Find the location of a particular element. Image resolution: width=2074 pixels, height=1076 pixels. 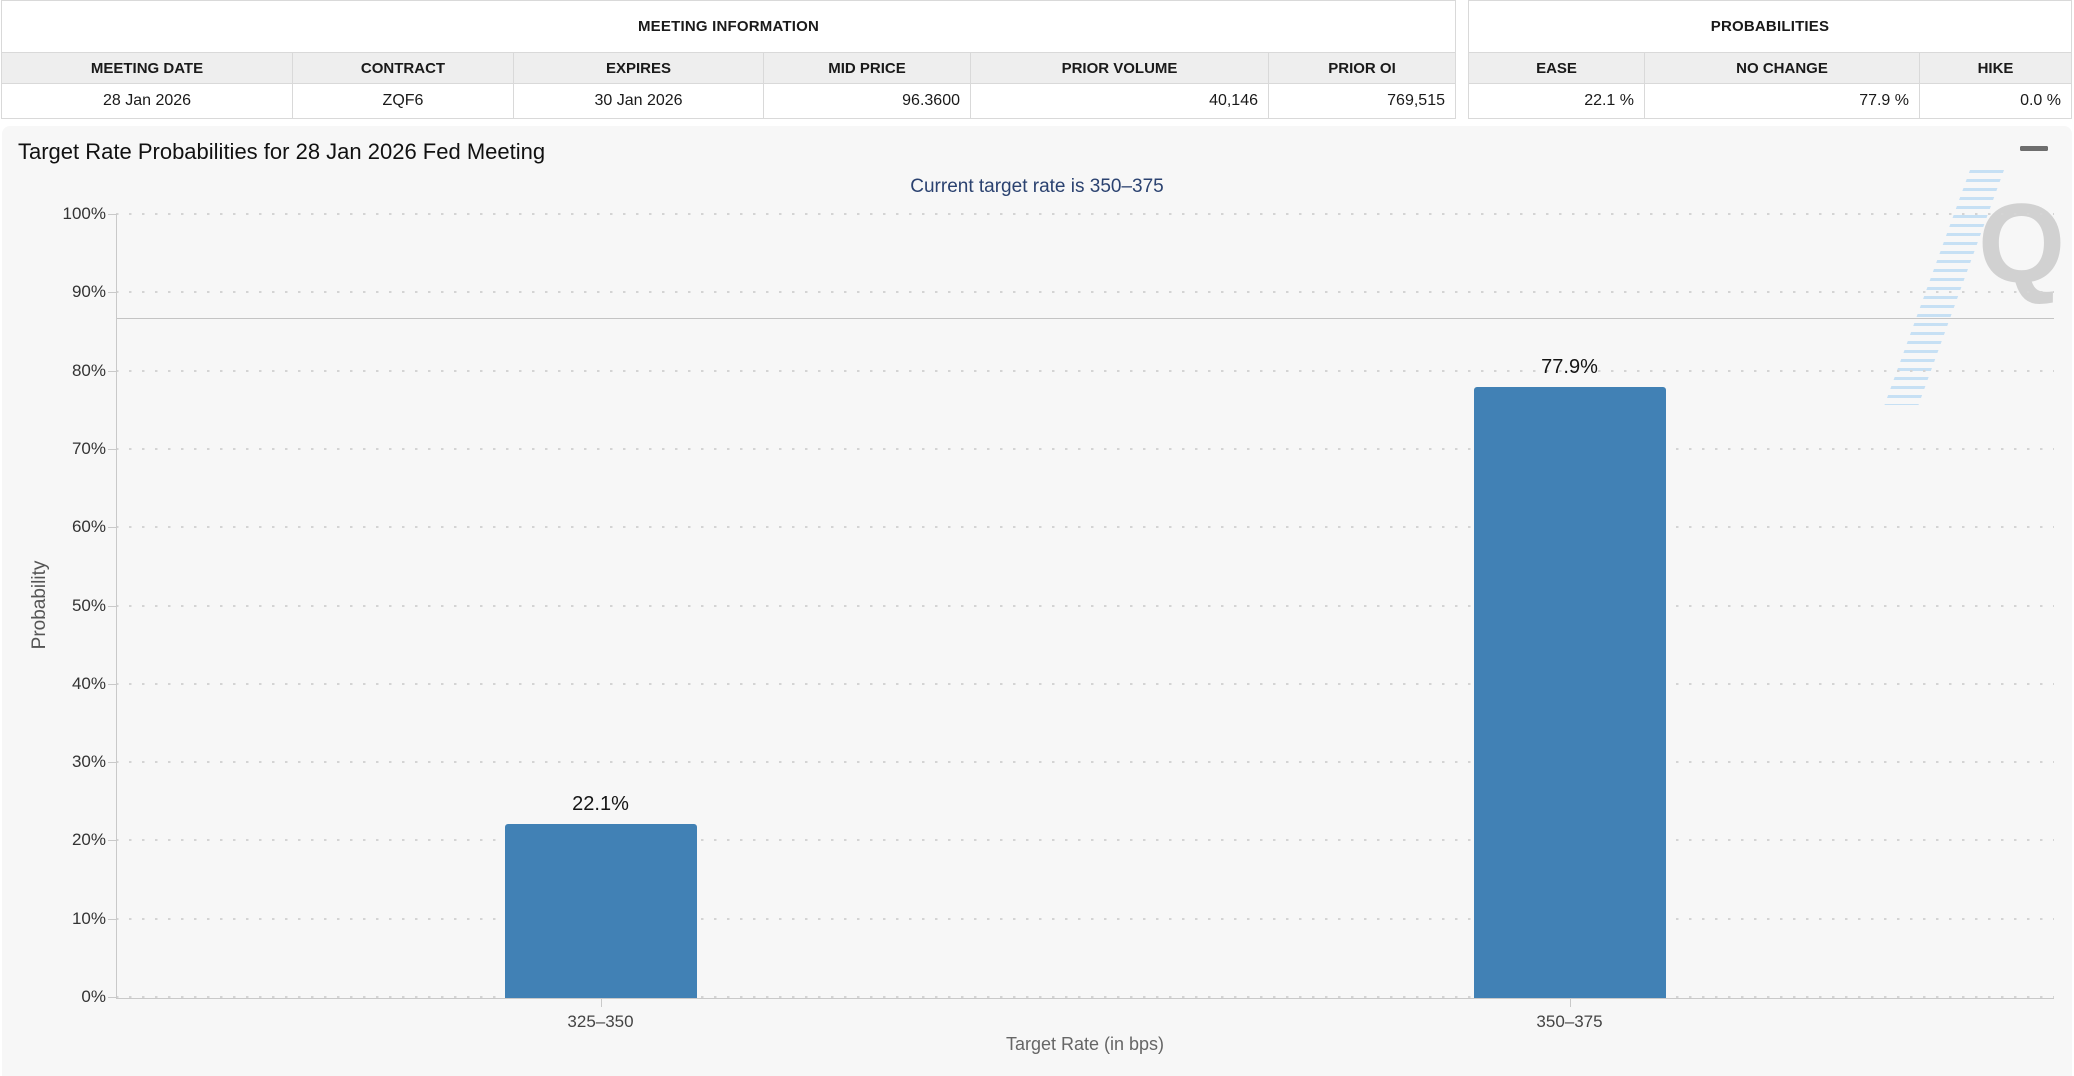

header-prior-volume: PRIOR VOLUME is located at coordinates (1120, 68).